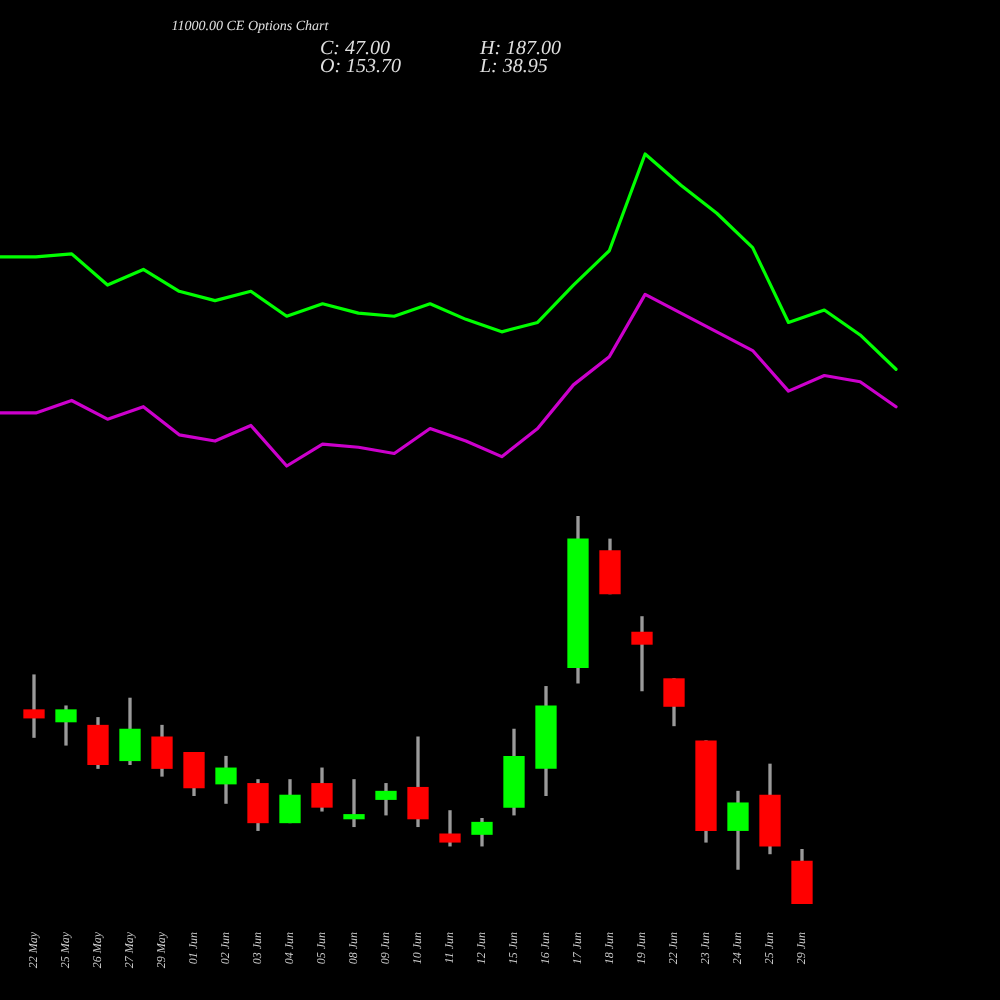 Image resolution: width=1000 pixels, height=1000 pixels. What do you see at coordinates (362, 67) in the screenshot?
I see `text: O: 153.70` at bounding box center [362, 67].